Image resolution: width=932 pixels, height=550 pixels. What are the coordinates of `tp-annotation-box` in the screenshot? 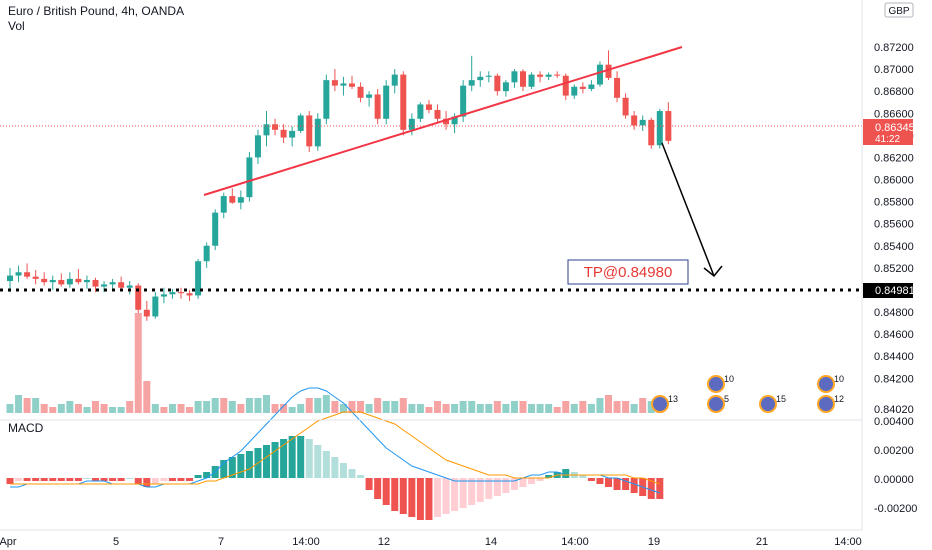 It's located at (628, 272).